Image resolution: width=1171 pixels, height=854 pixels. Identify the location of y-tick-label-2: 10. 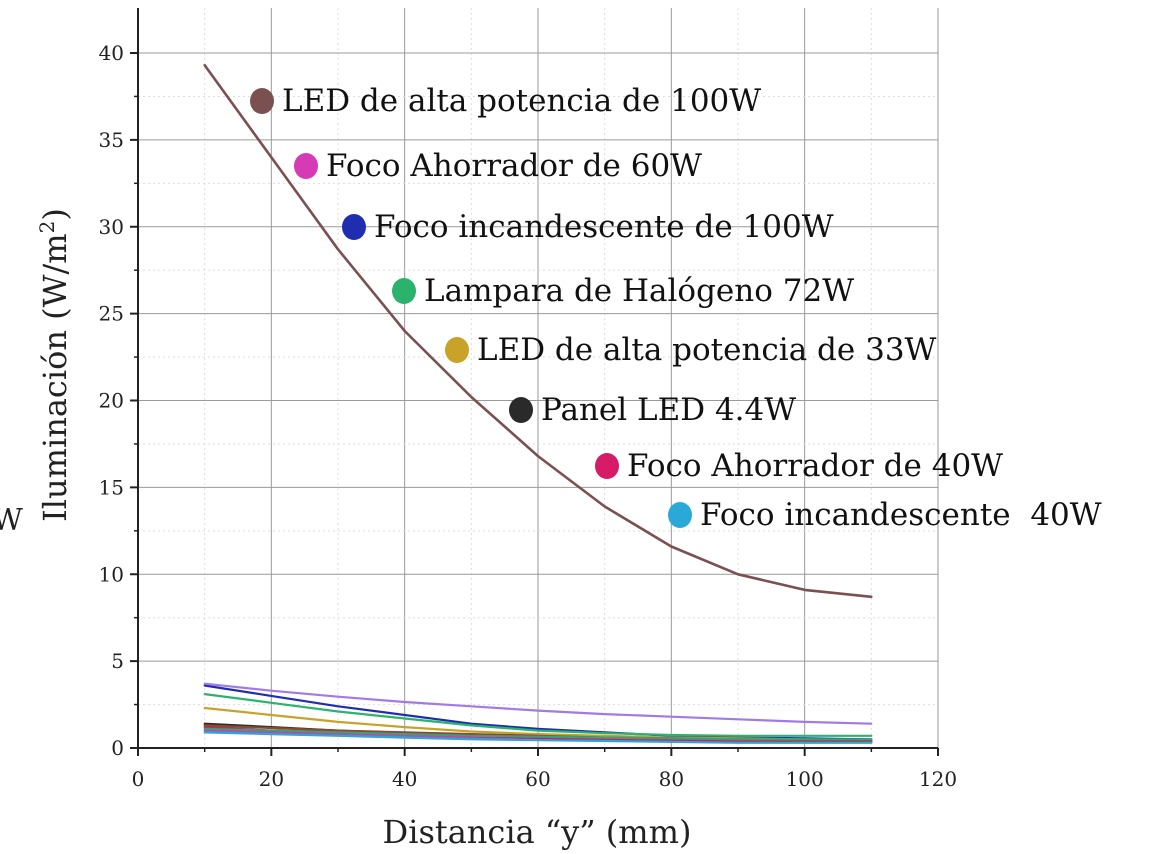
(111, 574).